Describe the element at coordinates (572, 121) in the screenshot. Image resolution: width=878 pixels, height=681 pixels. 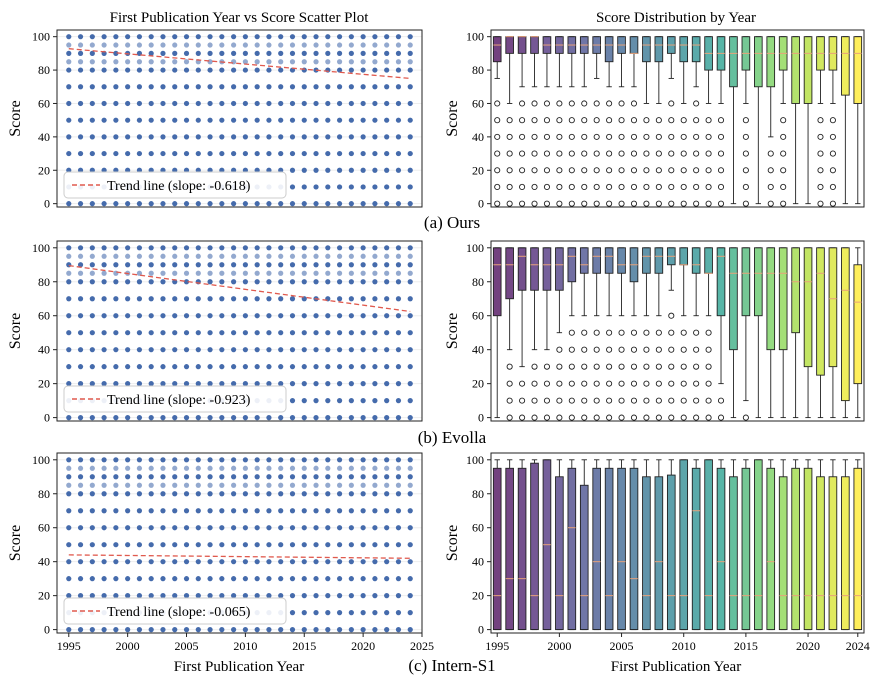
I see `box-2001` at that location.